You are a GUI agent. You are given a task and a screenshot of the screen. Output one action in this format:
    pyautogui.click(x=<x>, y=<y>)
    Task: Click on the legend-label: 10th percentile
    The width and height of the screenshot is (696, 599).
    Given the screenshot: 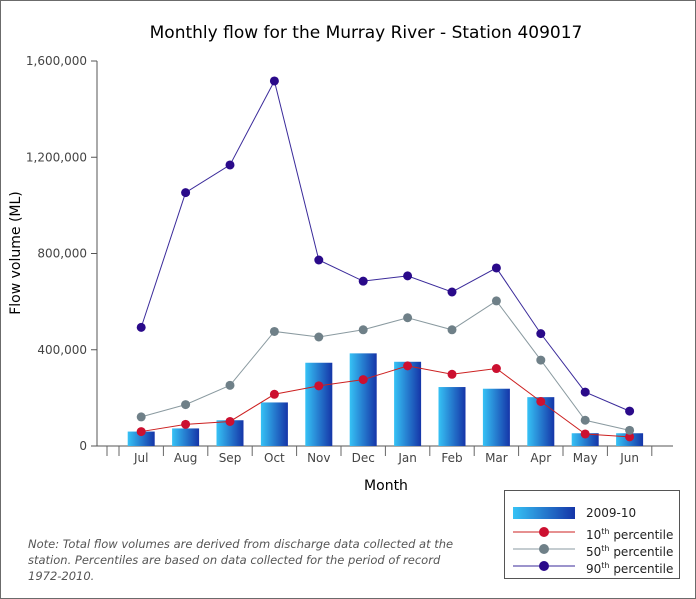 What is the action you would take?
    pyautogui.click(x=630, y=534)
    